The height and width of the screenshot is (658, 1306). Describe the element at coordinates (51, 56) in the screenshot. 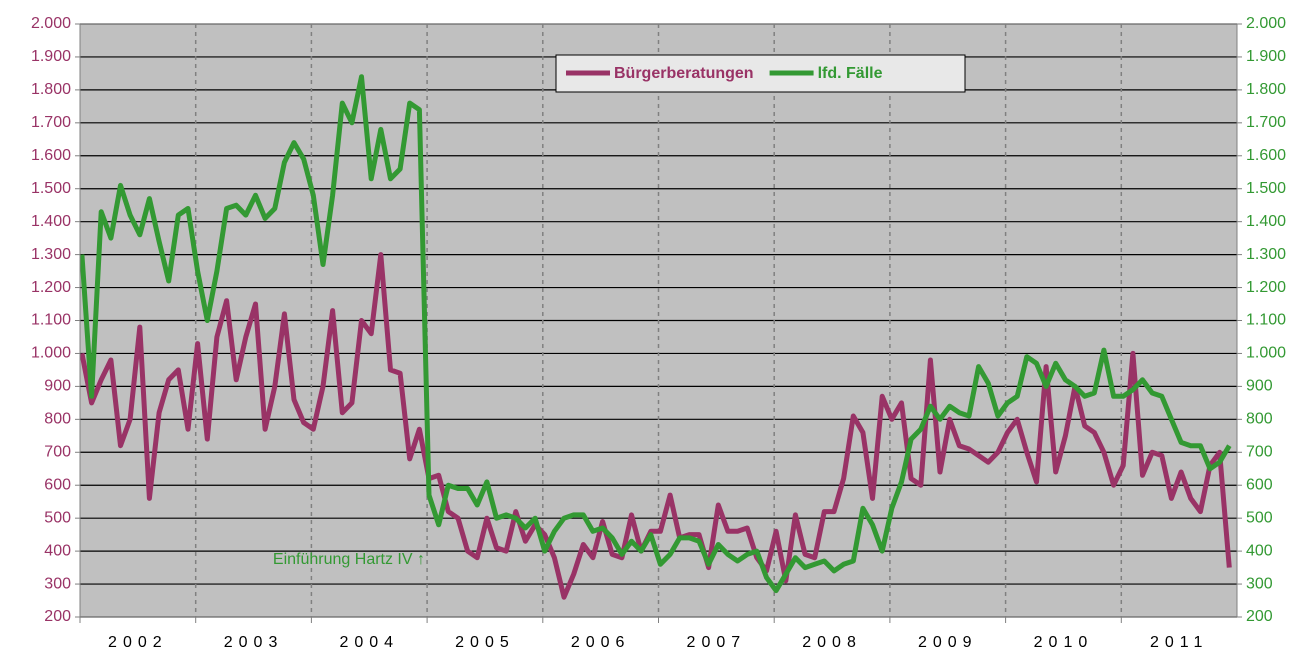

I see `y-tick-label: 1.900` at that location.